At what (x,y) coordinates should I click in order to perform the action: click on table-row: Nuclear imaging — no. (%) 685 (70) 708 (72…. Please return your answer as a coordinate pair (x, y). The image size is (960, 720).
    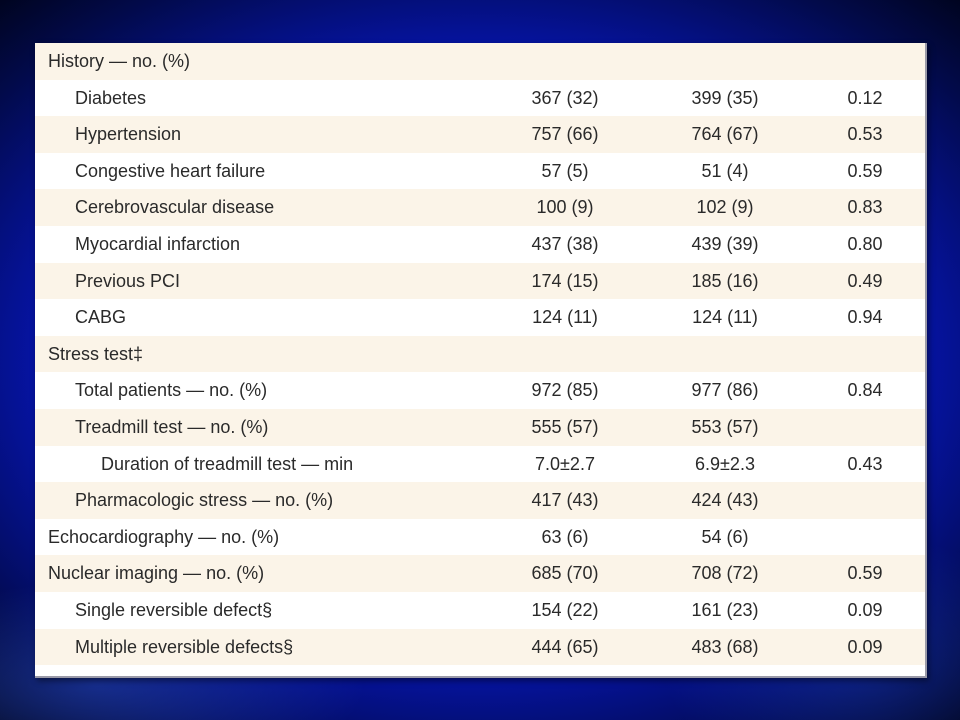
    Looking at the image, I should click on (480, 573).